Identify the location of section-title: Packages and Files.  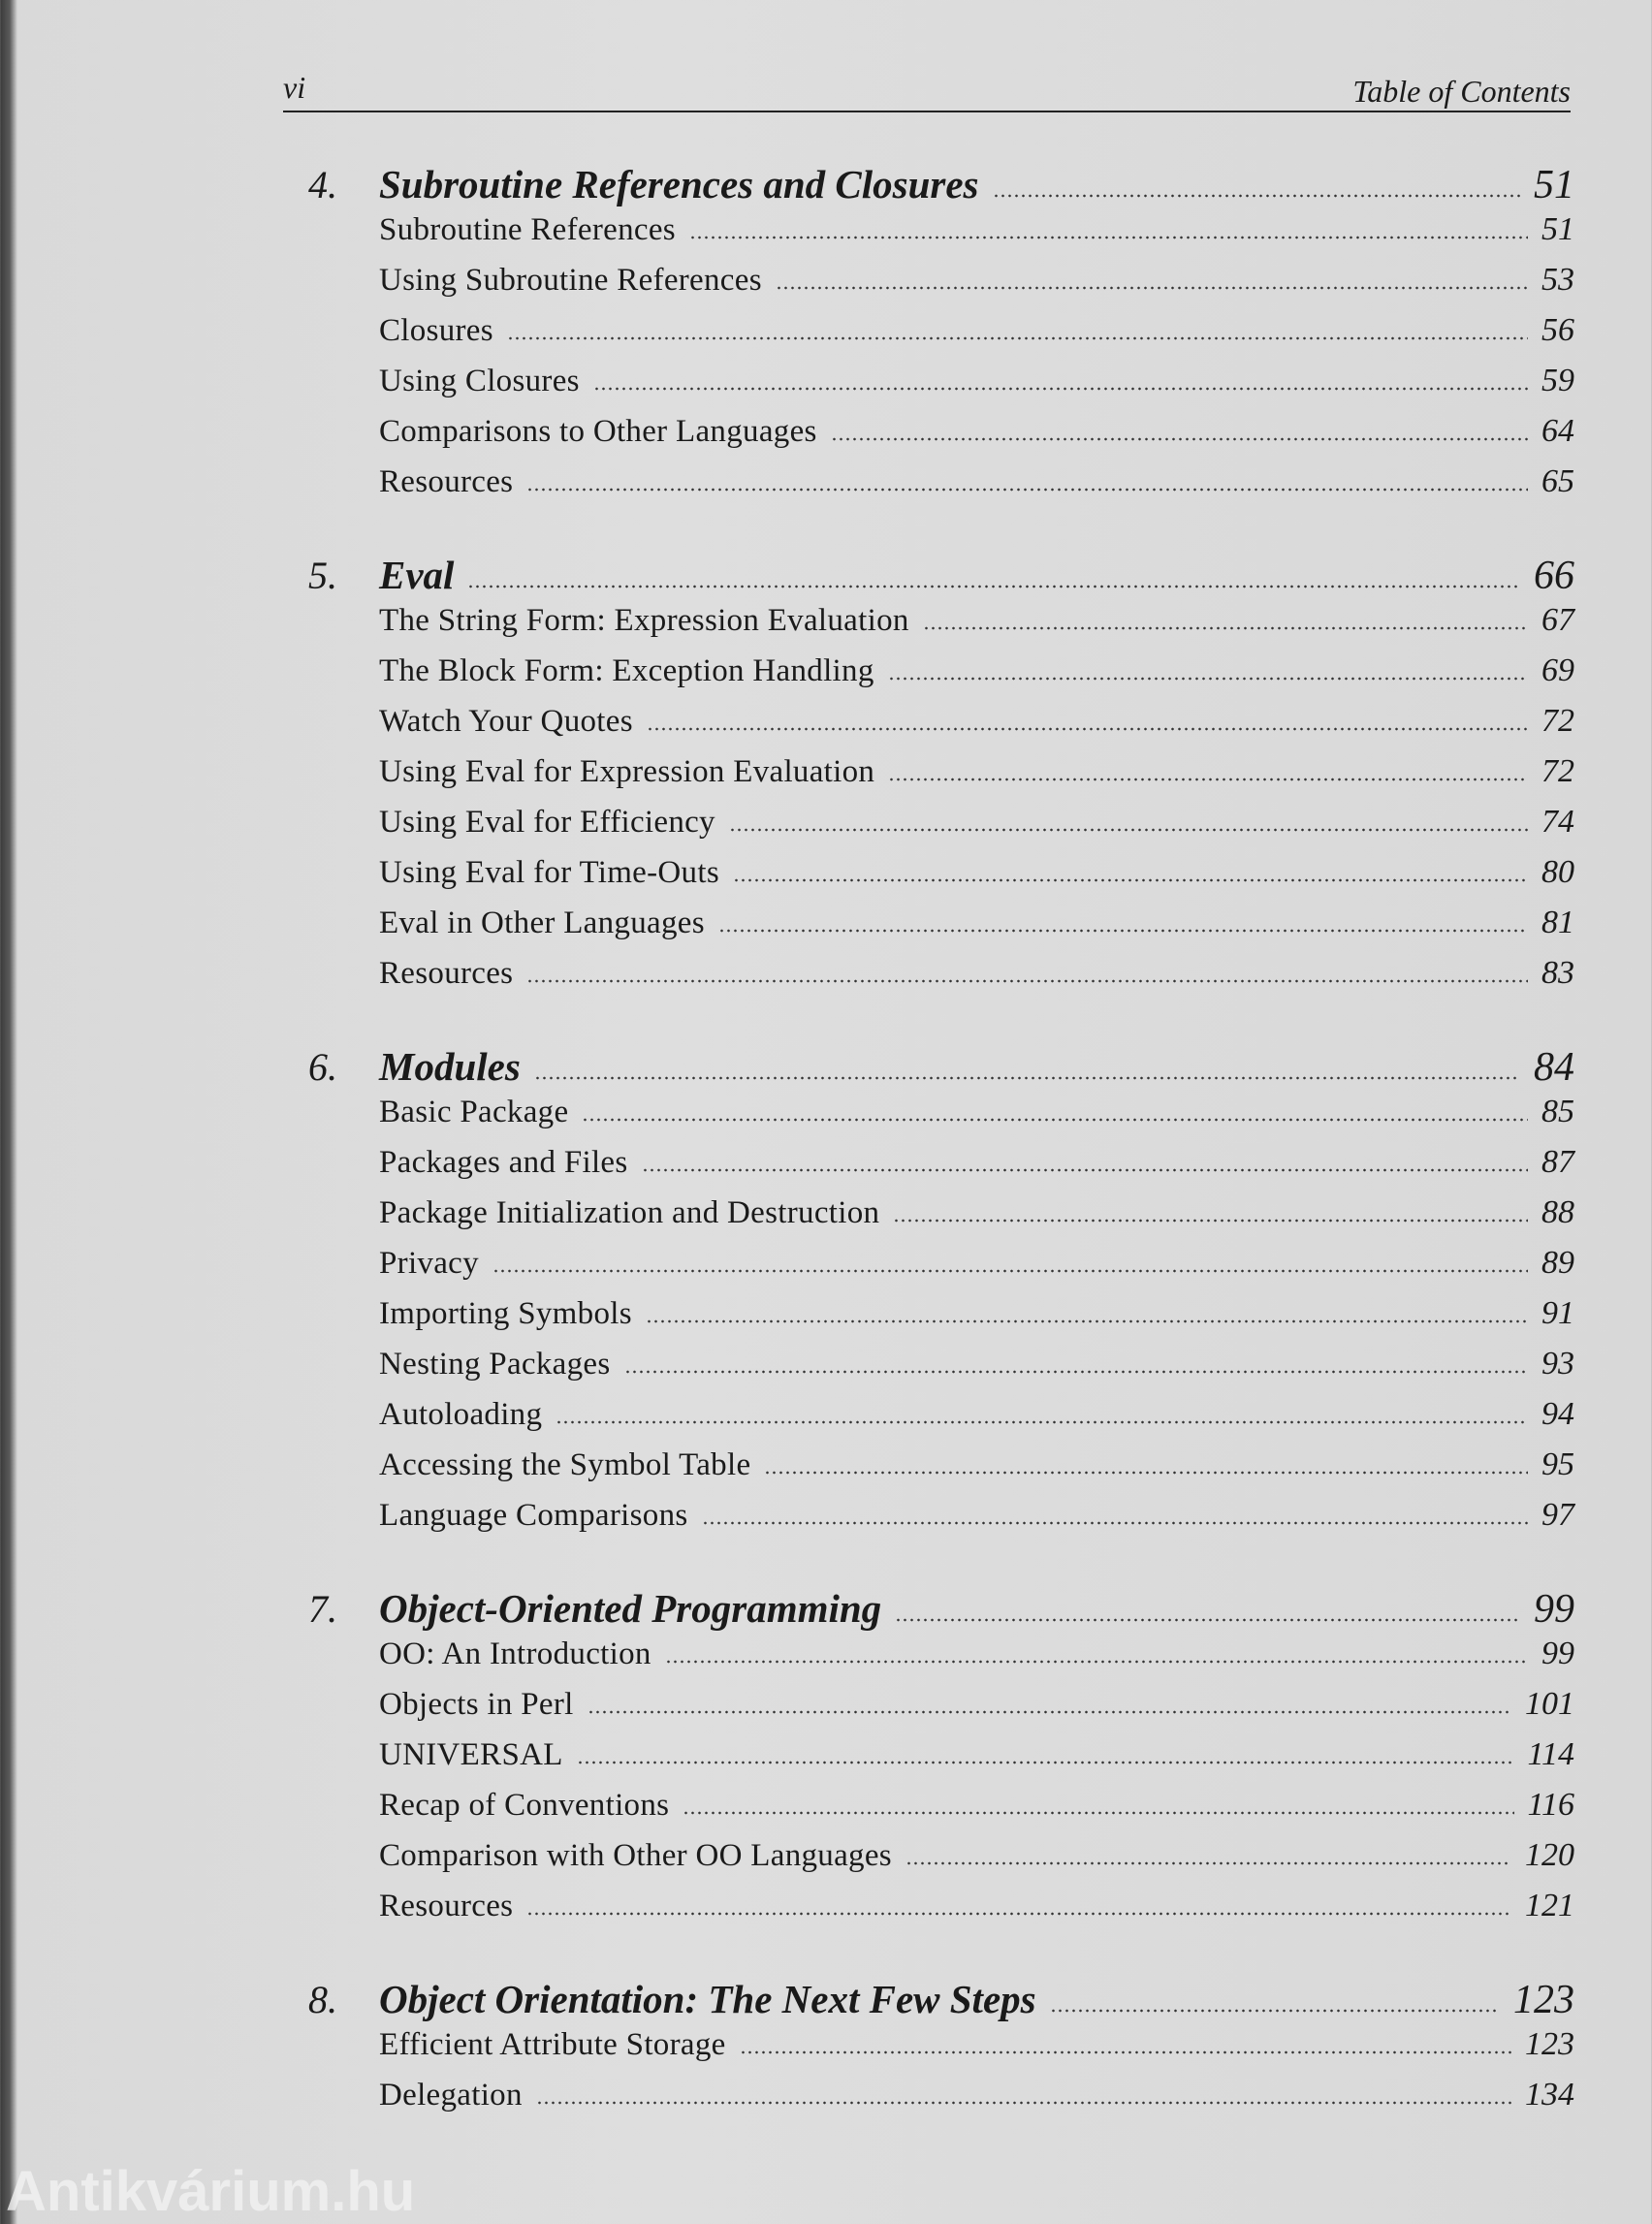
(504, 1162).